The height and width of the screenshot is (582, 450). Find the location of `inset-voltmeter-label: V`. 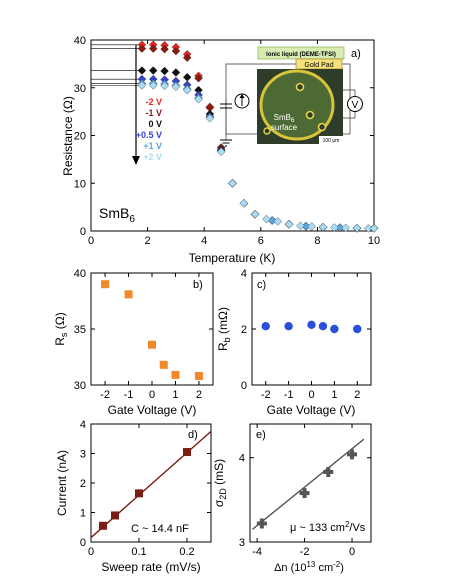

inset-voltmeter-label: V is located at coordinates (355, 105).